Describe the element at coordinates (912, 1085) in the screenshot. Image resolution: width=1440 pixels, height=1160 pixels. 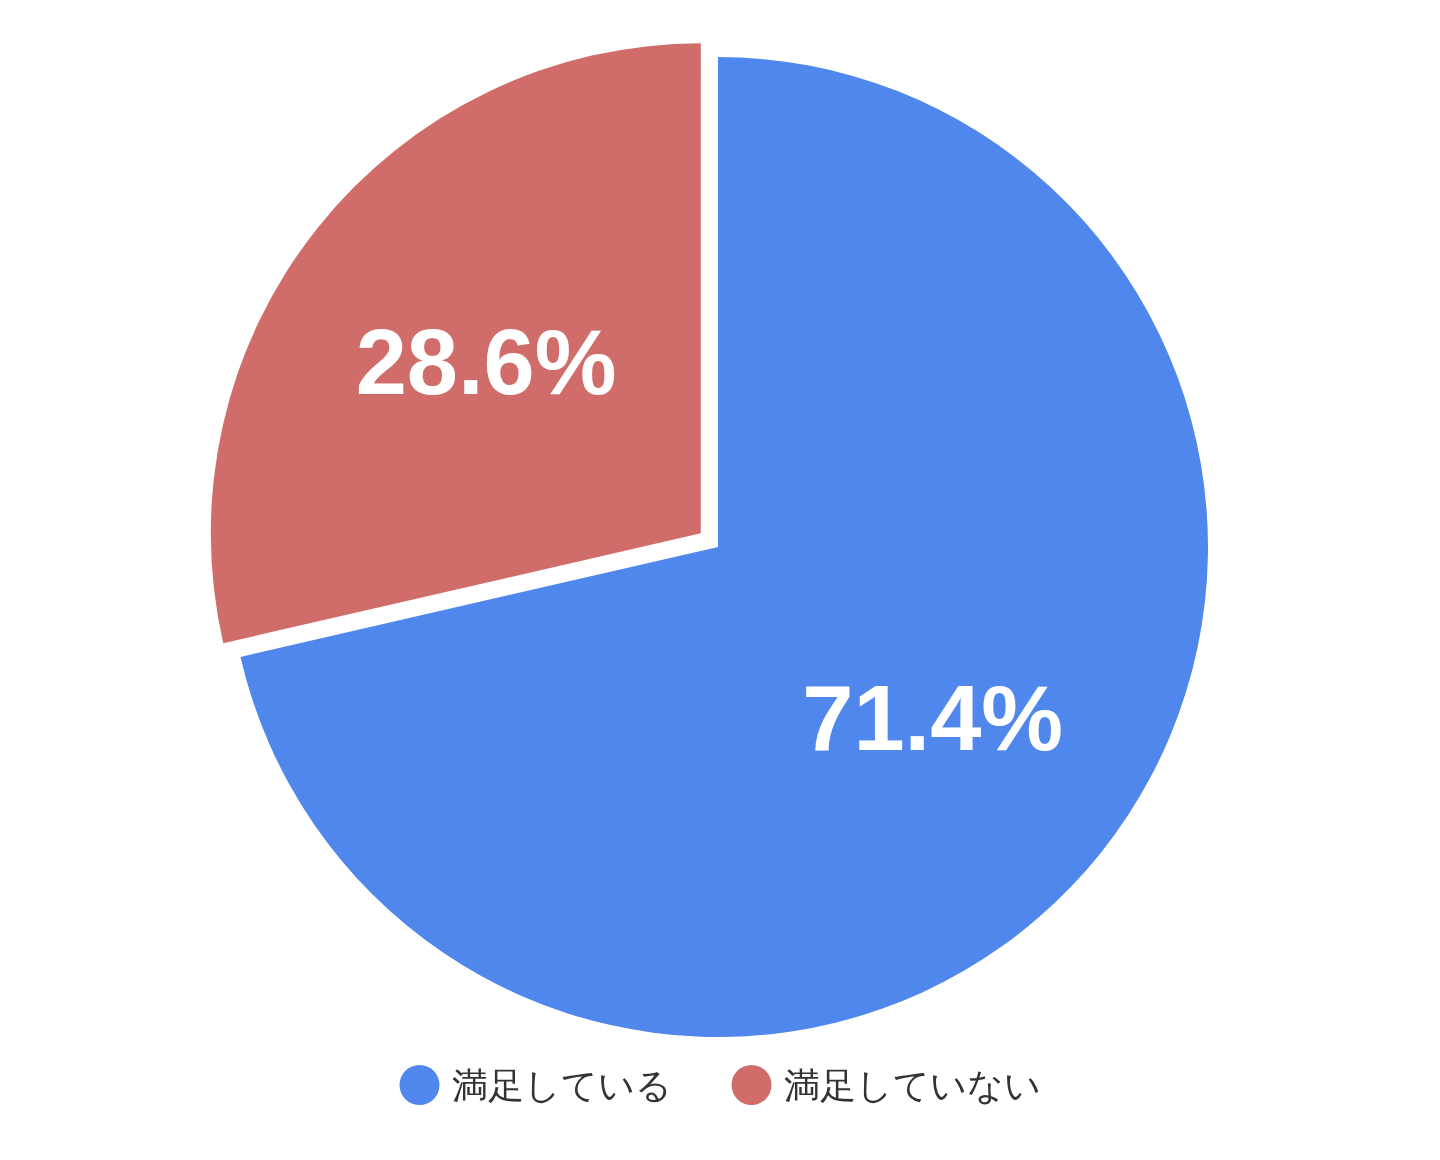
I see `legend-label: 満足していない` at that location.